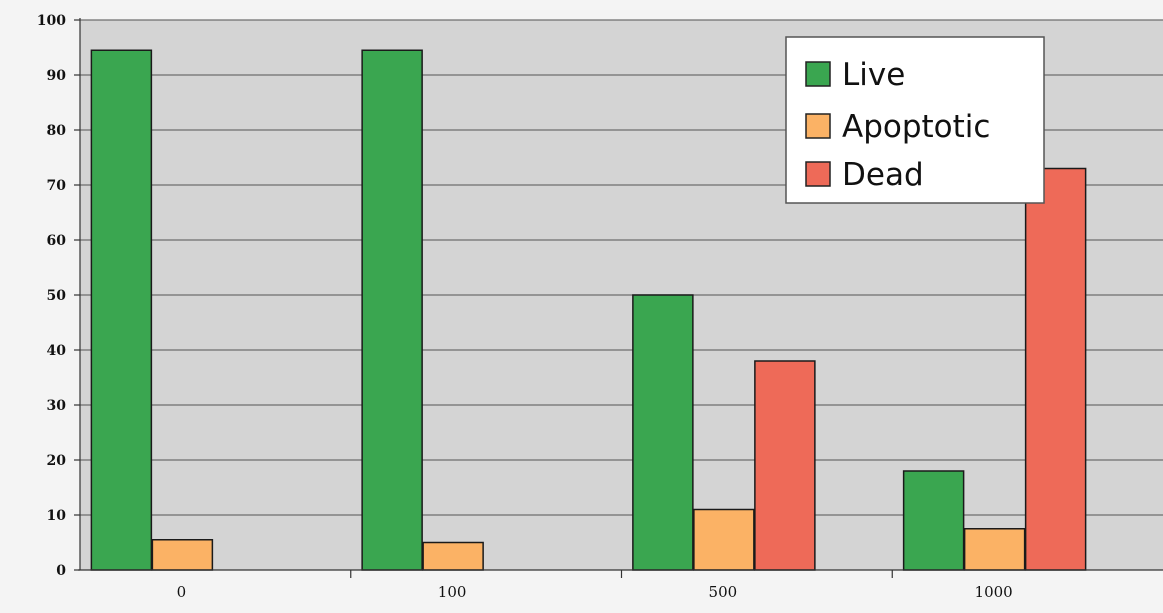 The height and width of the screenshot is (613, 1163). Describe the element at coordinates (182, 592) in the screenshot. I see `x-tick-label: 0` at that location.